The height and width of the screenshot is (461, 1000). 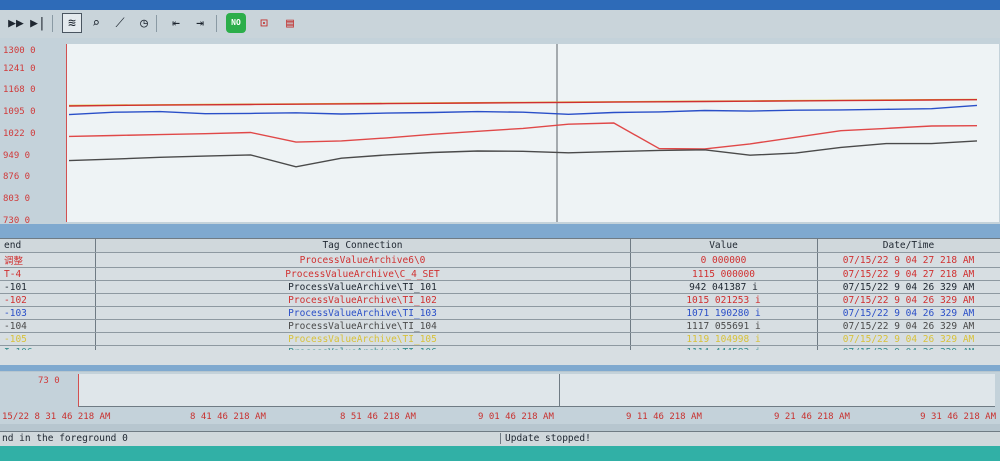 I want to click on tag-connection-column-header: Tag Connection, so click(x=363, y=246).